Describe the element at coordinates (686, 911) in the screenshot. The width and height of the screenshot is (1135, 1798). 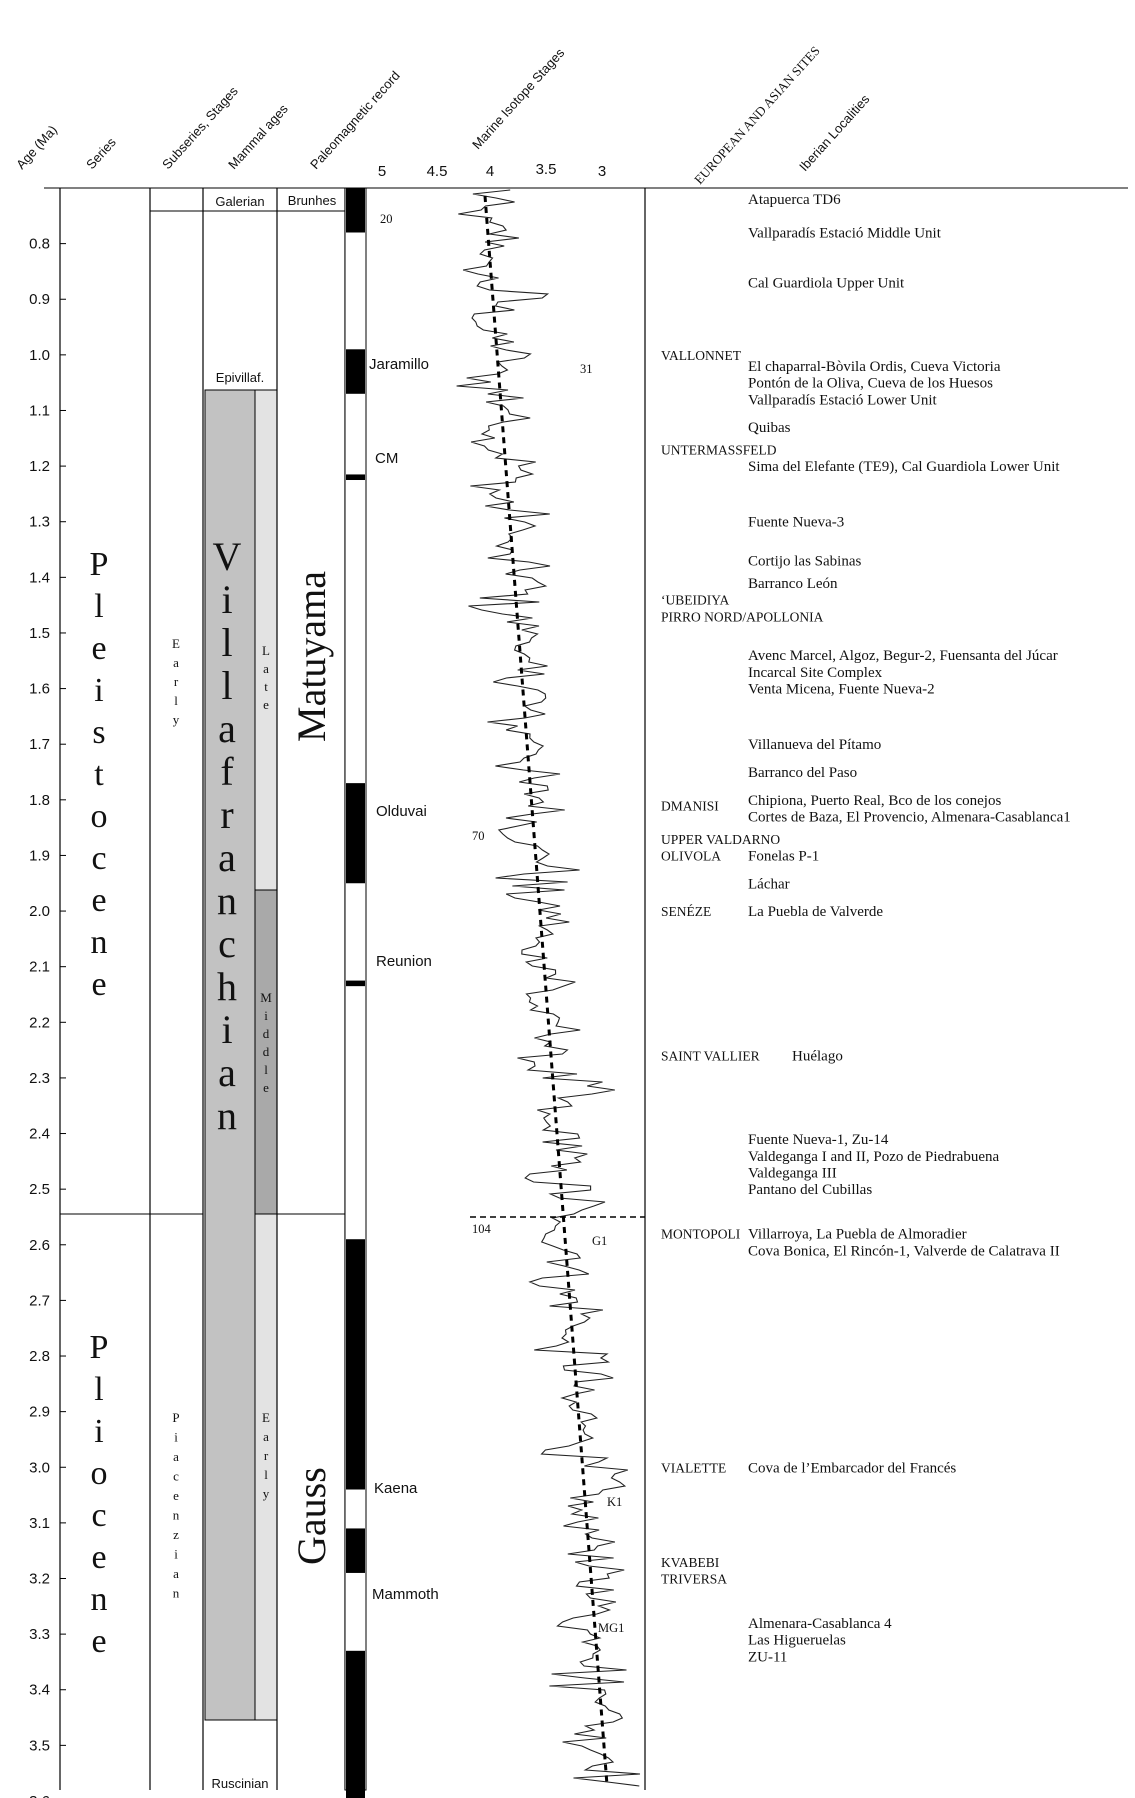
I see `european-site: SENÉZE` at that location.